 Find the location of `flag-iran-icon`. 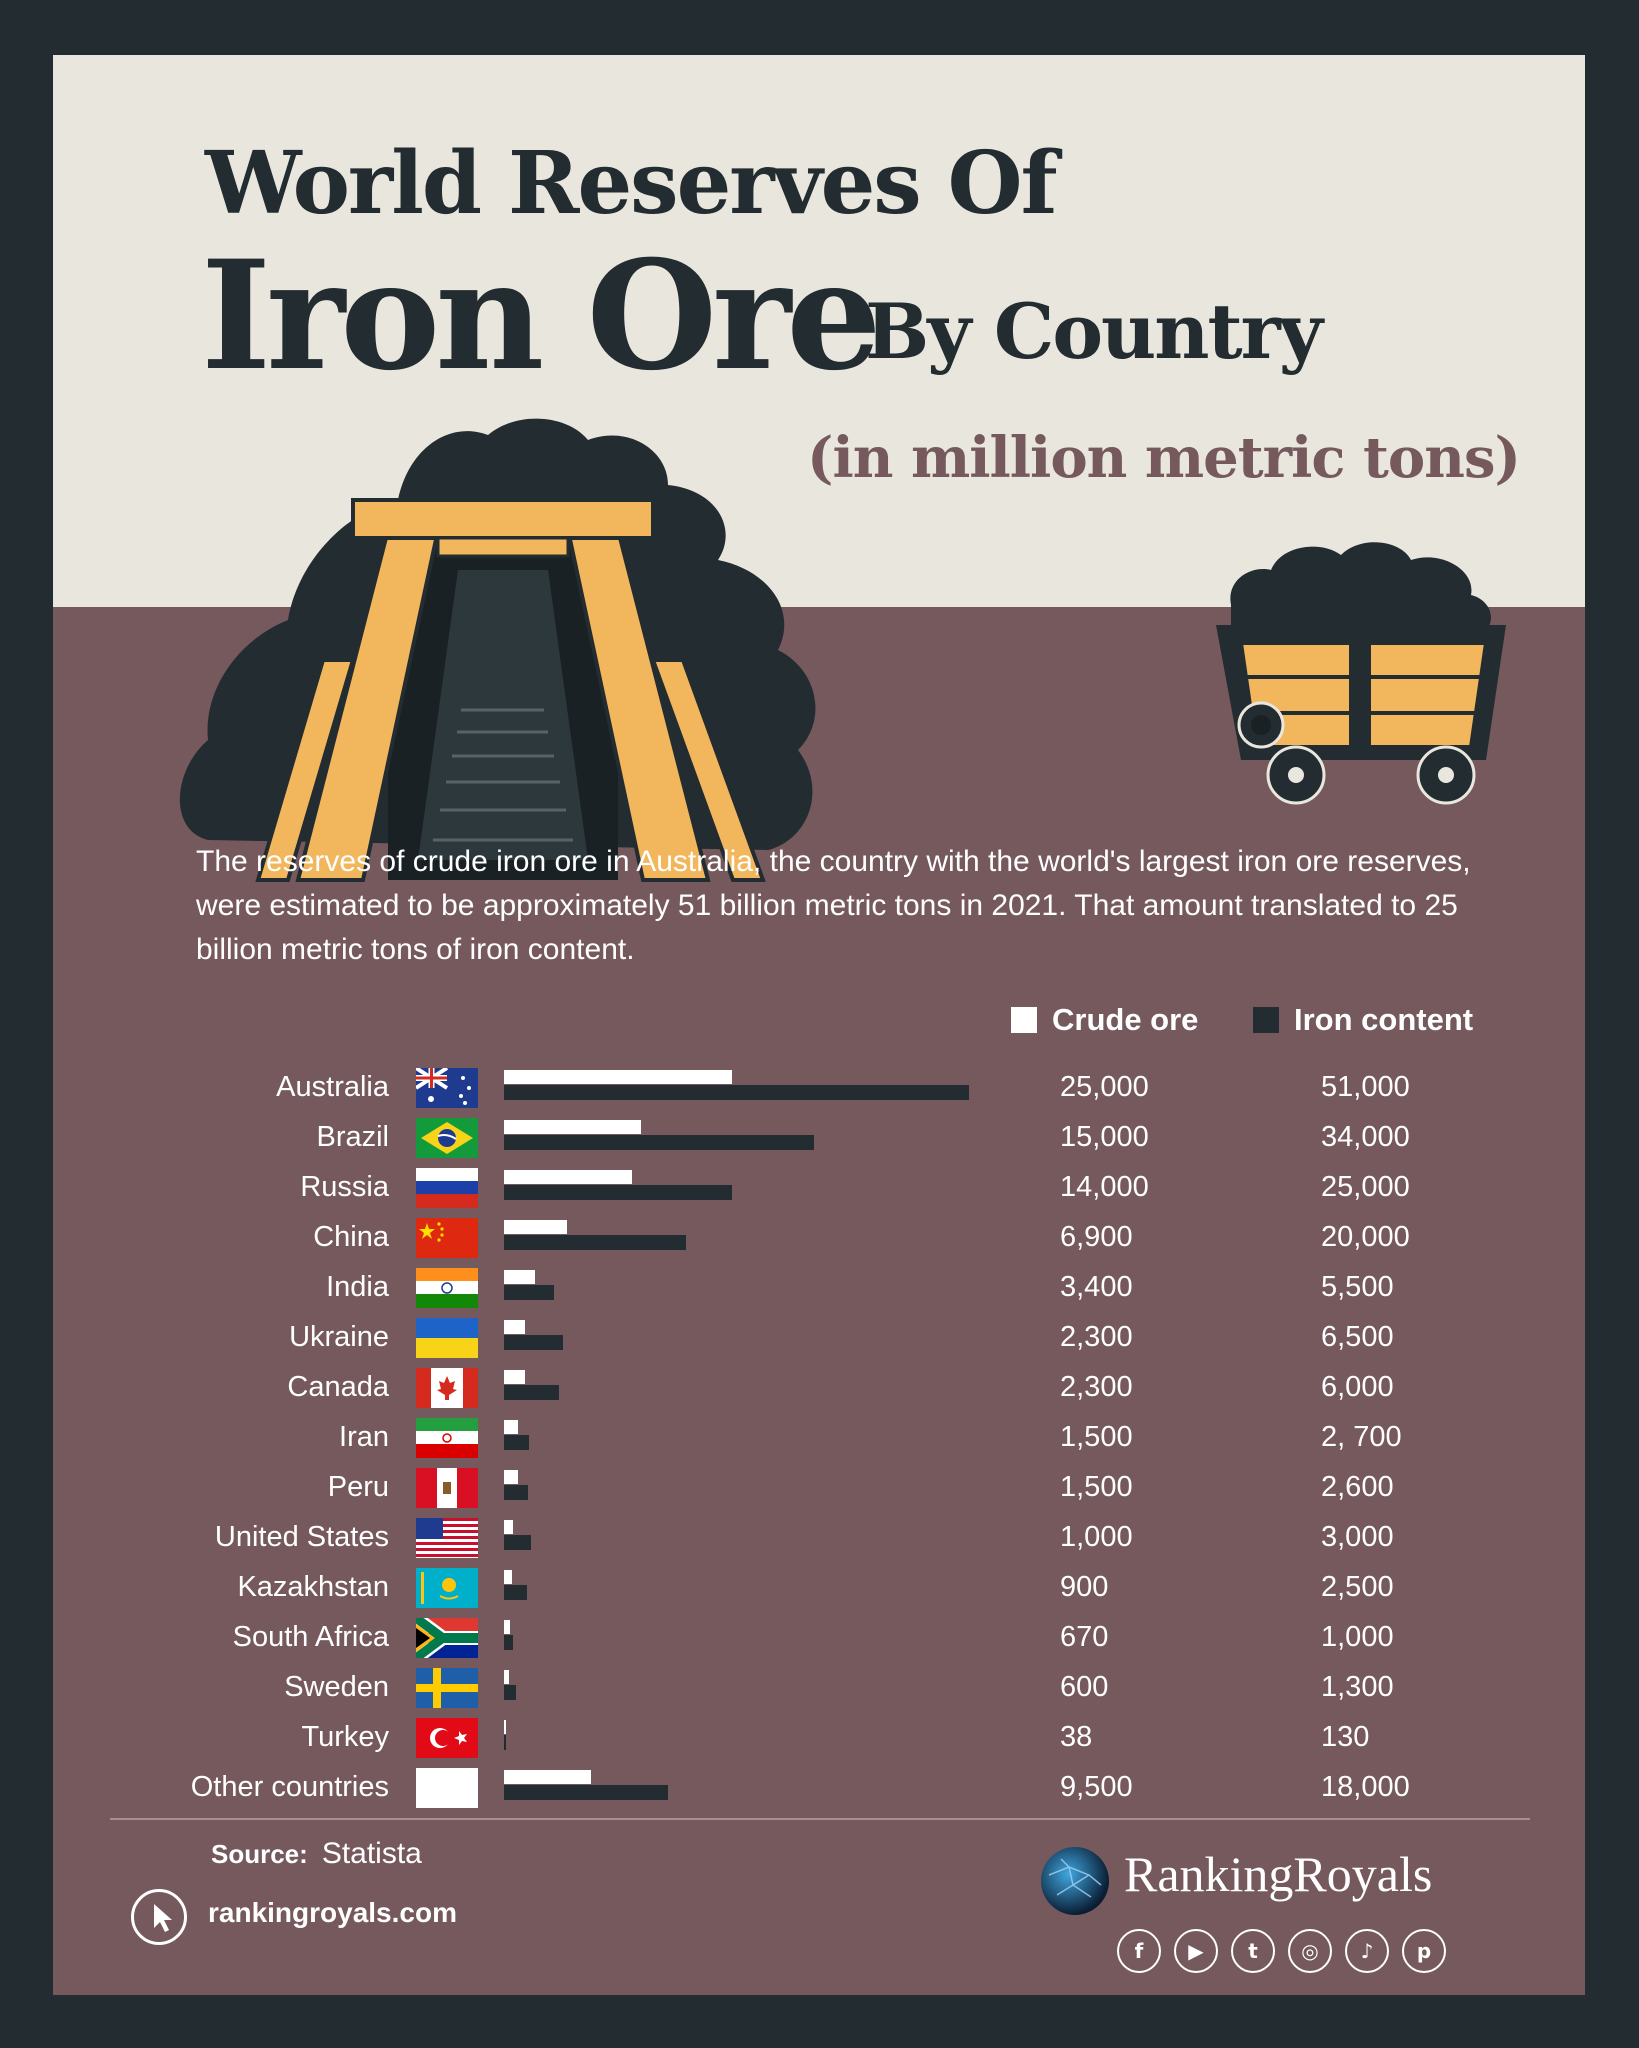

flag-iran-icon is located at coordinates (447, 1438).